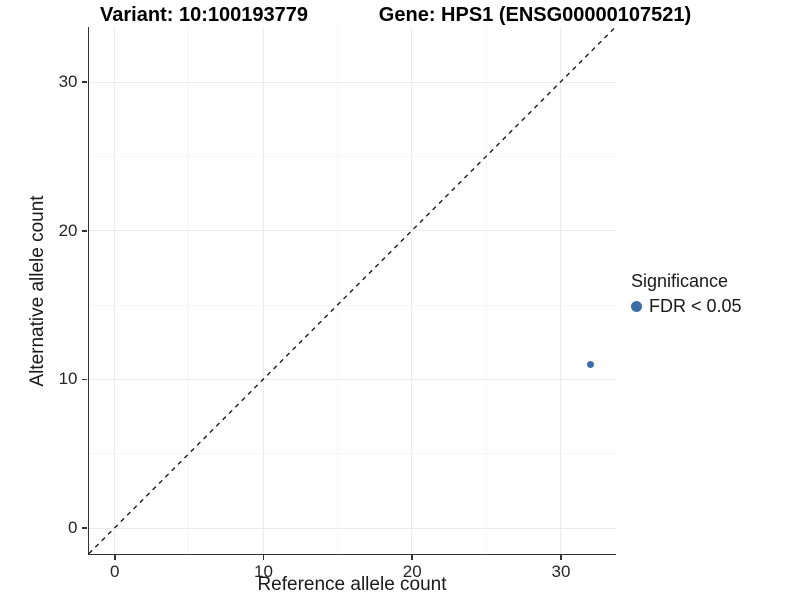 The height and width of the screenshot is (600, 800). What do you see at coordinates (686, 294) in the screenshot?
I see `legend: Significance FDR < 0.05` at bounding box center [686, 294].